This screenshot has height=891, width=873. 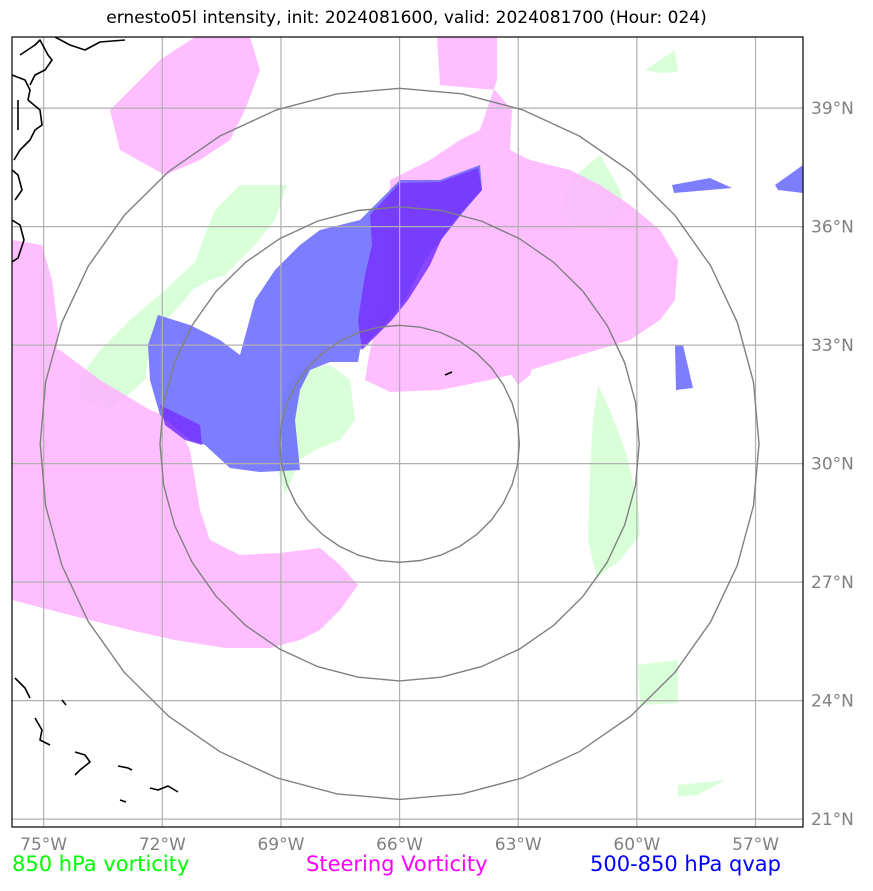 What do you see at coordinates (636, 845) in the screenshot?
I see `longitude-tick-label: 60°W` at bounding box center [636, 845].